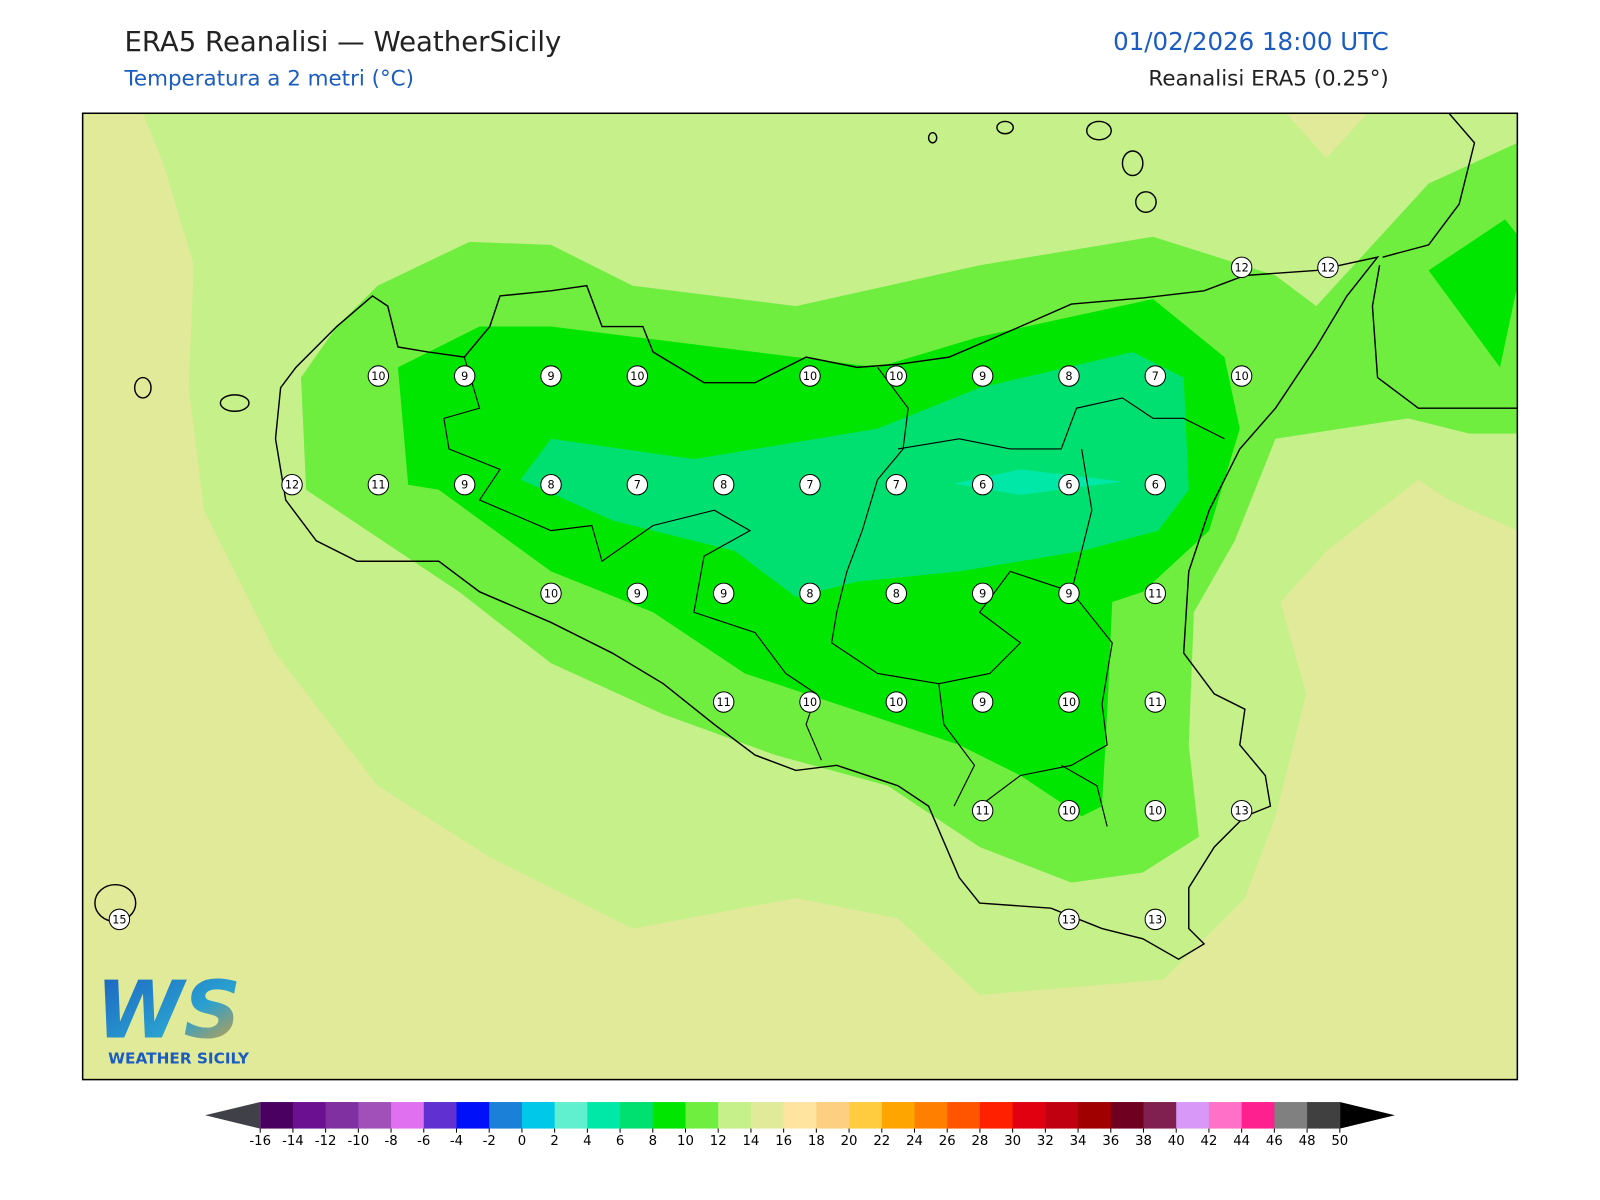 Image resolution: width=1600 pixels, height=1200 pixels. What do you see at coordinates (268, 79) in the screenshot?
I see `subtitle: Temperatura a 2 metri (°C)` at bounding box center [268, 79].